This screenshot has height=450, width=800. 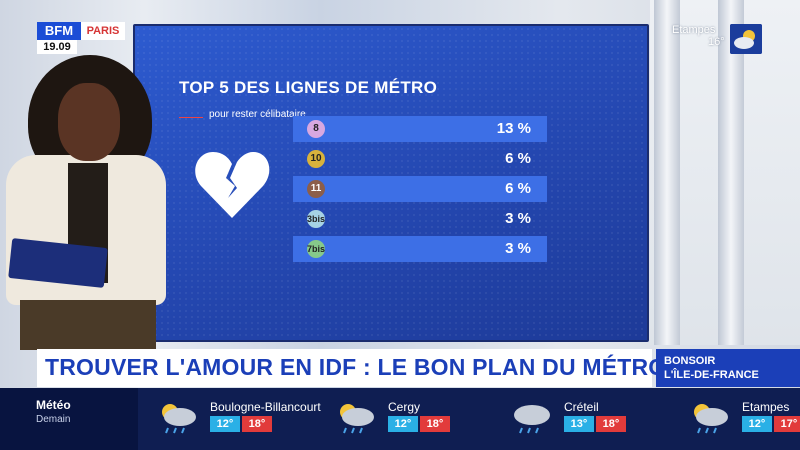 What do you see at coordinates (532, 419) in the screenshot?
I see `rain-cloud-icon` at bounding box center [532, 419].